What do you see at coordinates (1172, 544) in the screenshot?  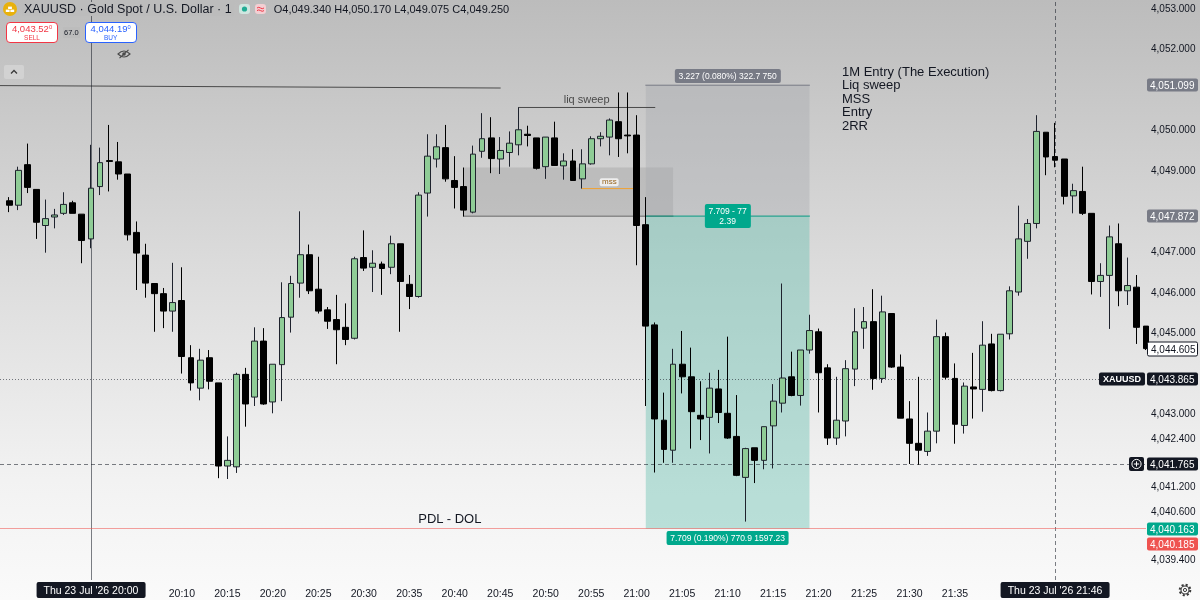 I see `ref-line-label: 4,040.185` at bounding box center [1172, 544].